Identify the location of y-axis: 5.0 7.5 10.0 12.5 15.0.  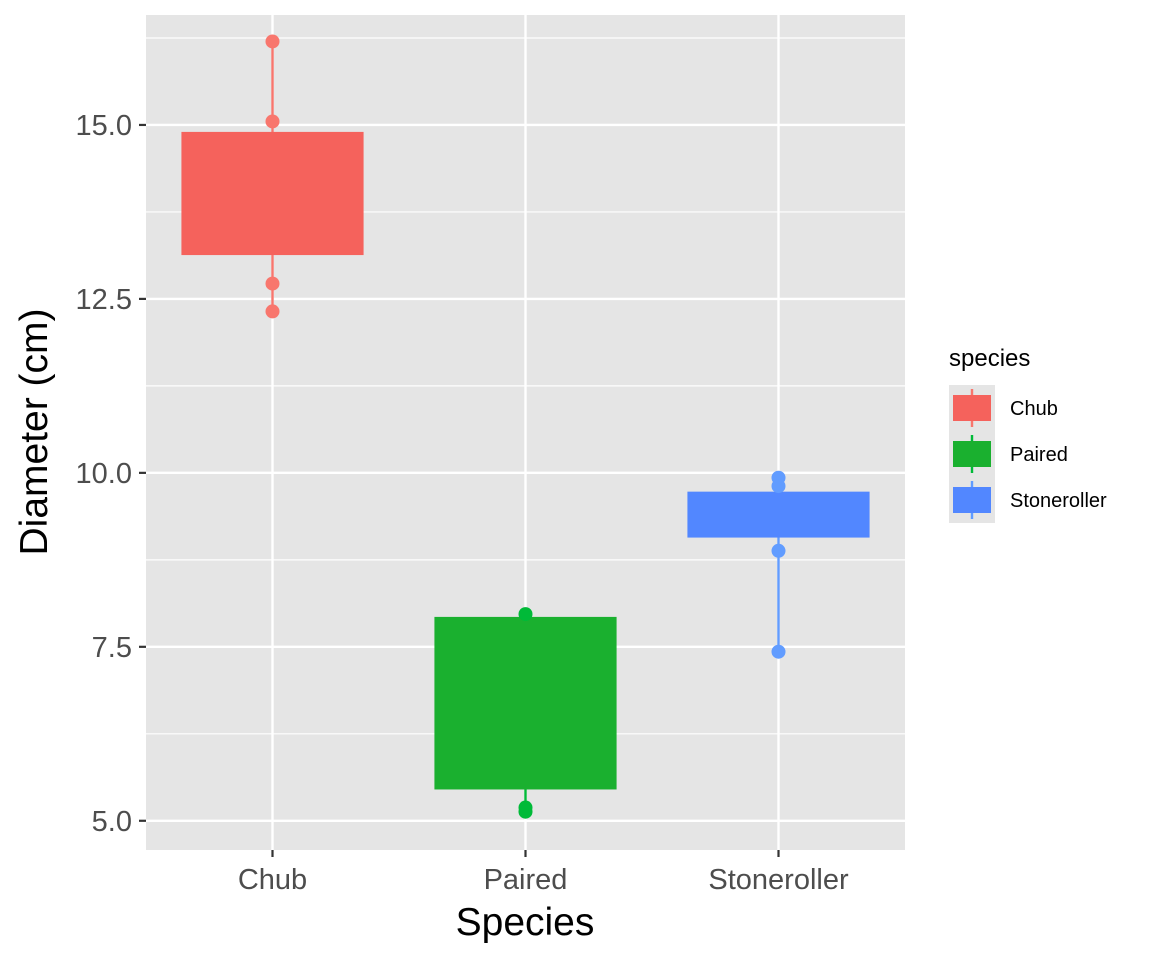
(111, 474).